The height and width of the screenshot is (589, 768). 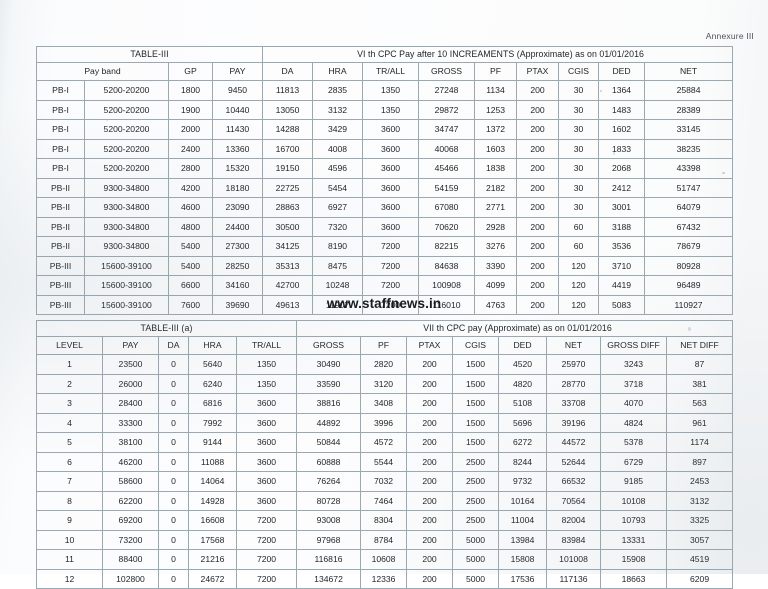 I want to click on cell-ded: 5083, so click(x=622, y=304).